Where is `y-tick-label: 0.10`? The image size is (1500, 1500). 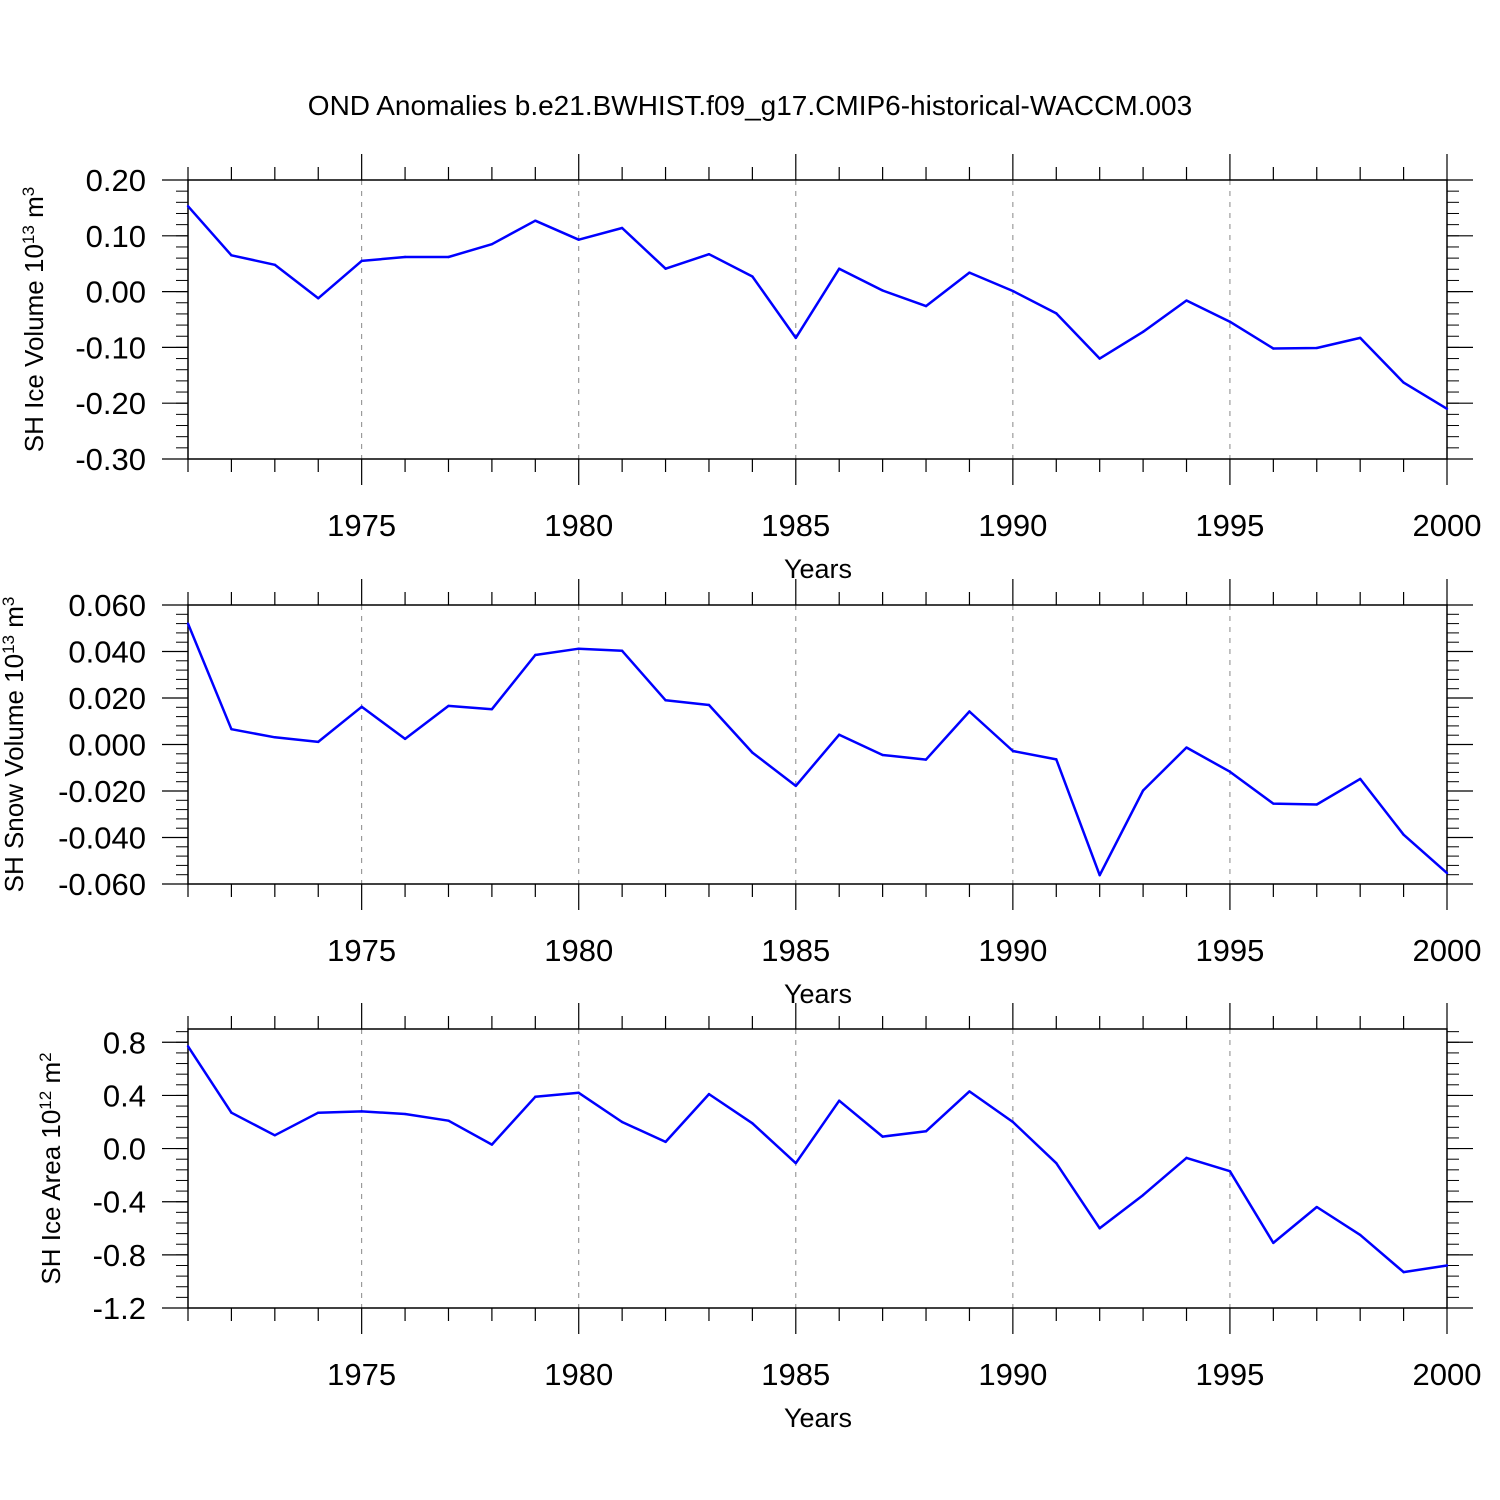 y-tick-label: 0.10 is located at coordinates (116, 236).